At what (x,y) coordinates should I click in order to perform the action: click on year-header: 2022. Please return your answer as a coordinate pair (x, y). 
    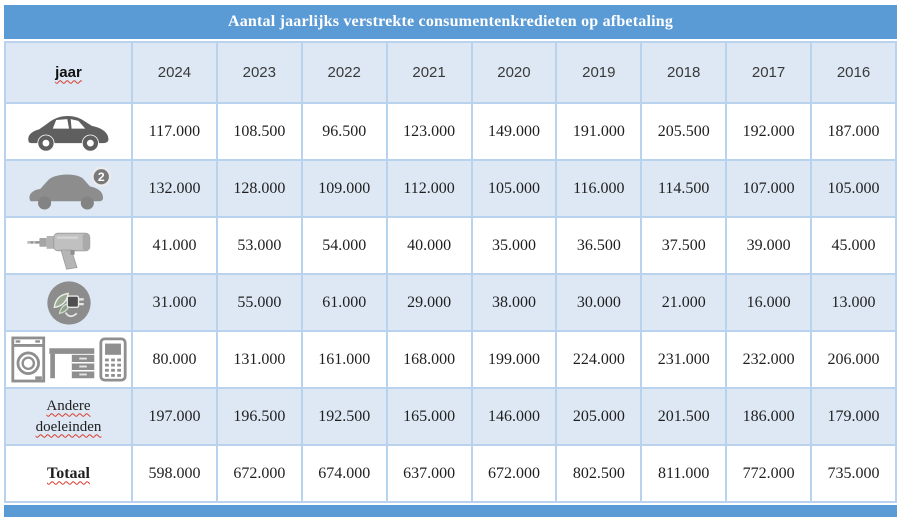
    Looking at the image, I should click on (344, 72).